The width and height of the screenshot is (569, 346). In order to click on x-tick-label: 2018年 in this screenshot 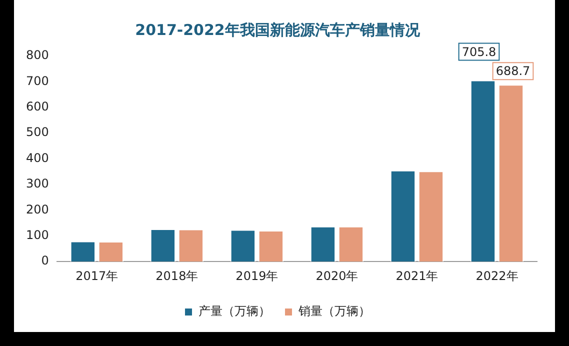, I will do `click(177, 275)`.